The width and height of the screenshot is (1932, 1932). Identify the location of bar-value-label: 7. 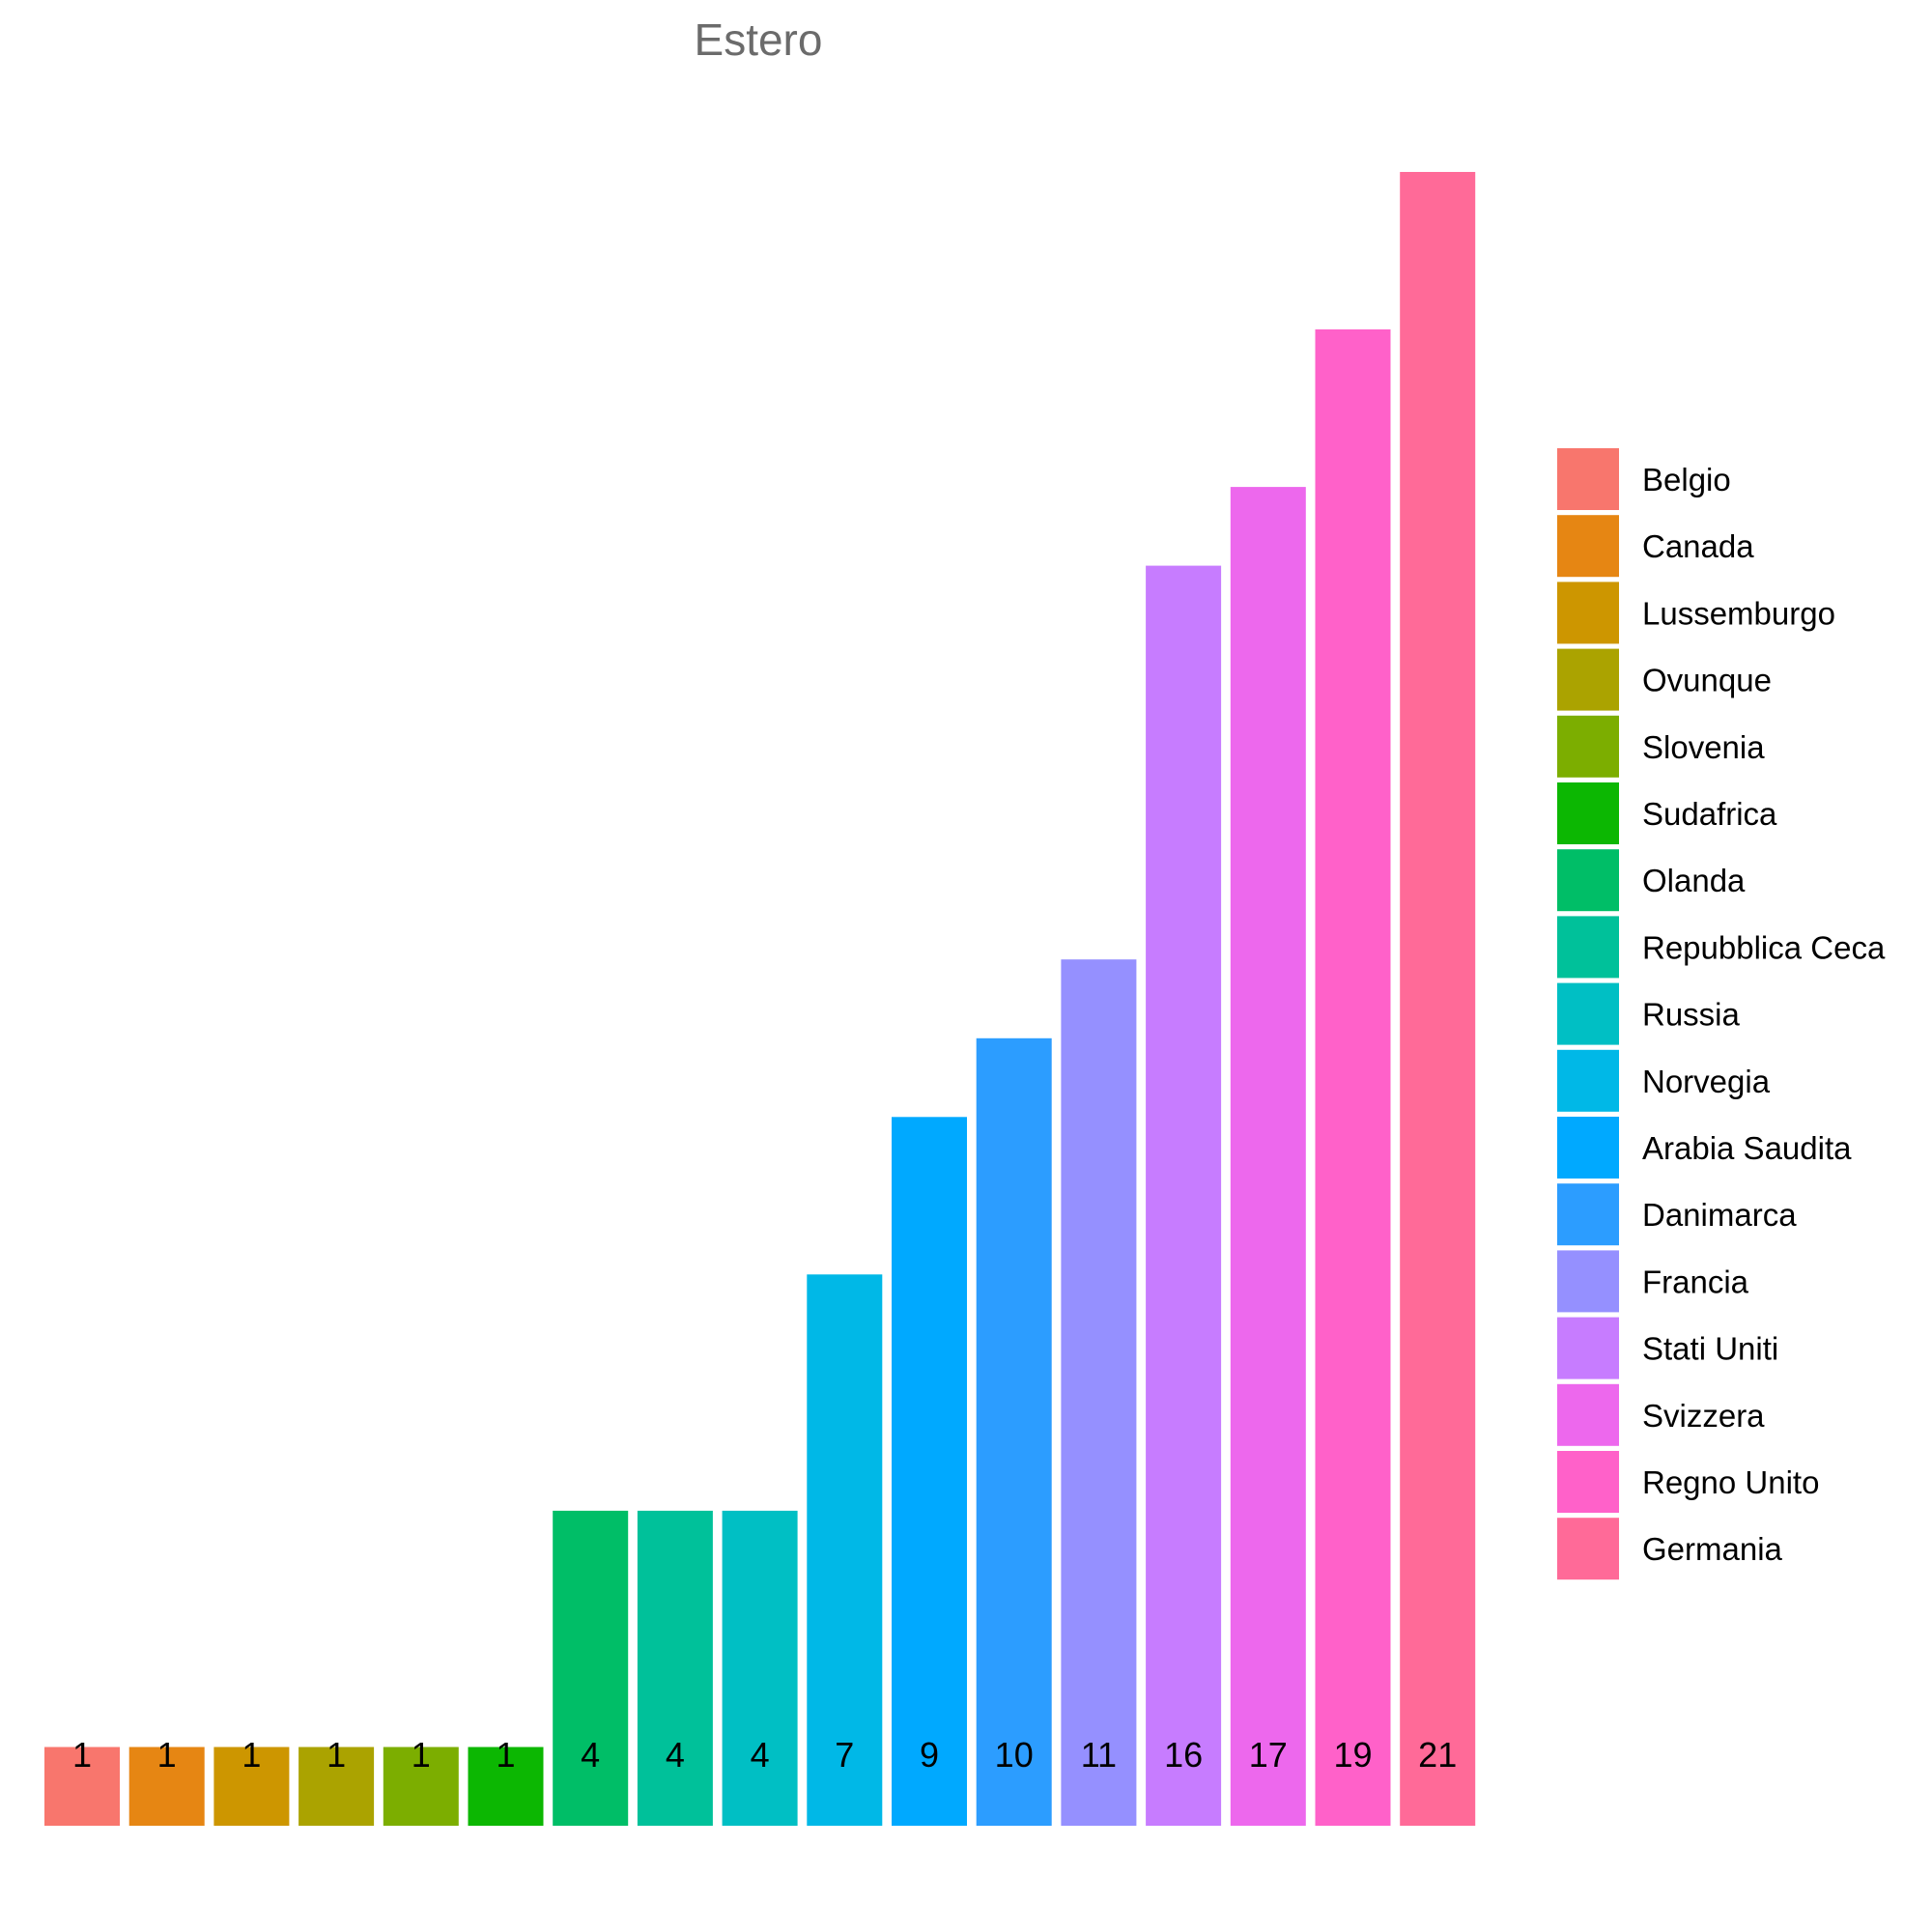
(844, 1755).